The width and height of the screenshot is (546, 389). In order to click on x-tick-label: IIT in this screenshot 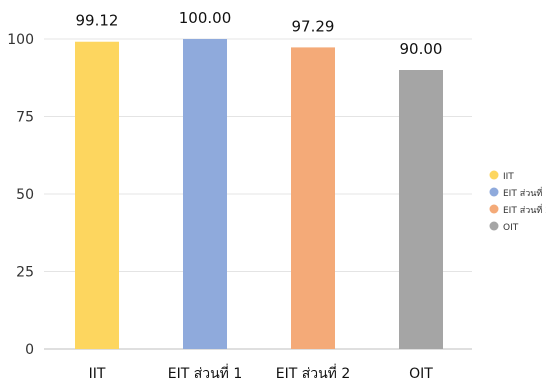, I will do `click(97, 374)`.